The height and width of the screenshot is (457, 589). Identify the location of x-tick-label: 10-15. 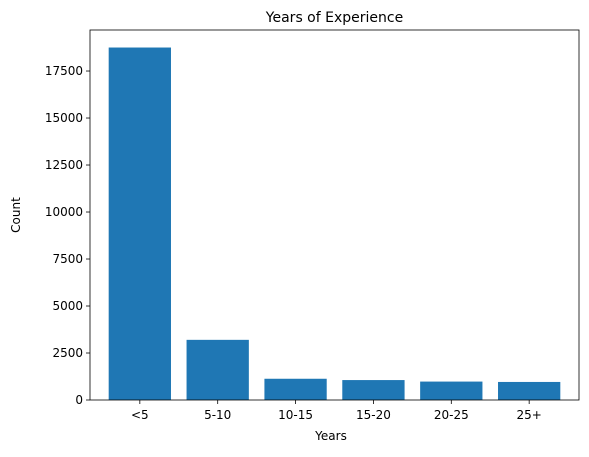
(295, 415).